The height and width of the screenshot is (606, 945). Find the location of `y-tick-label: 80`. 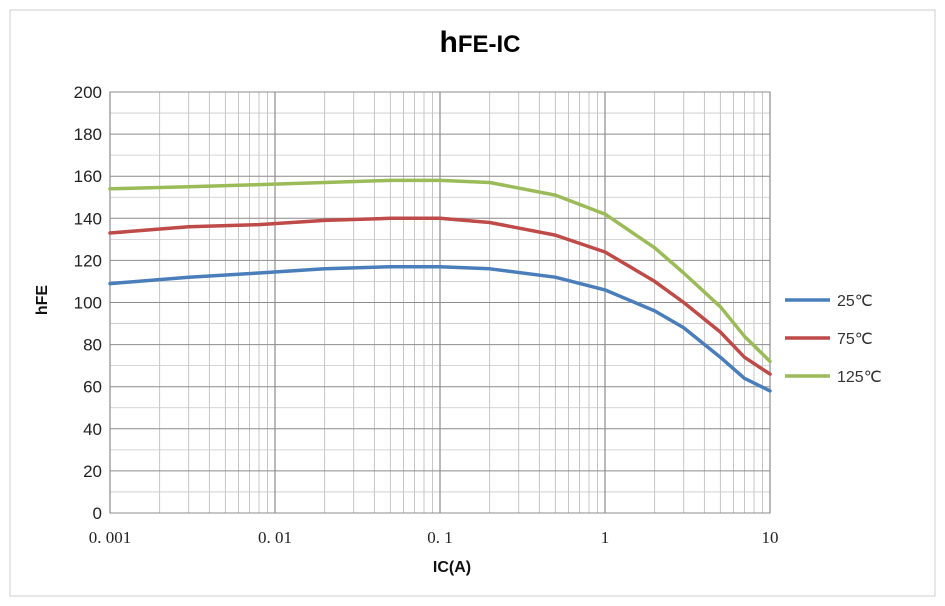

y-tick-label: 80 is located at coordinates (92, 345).